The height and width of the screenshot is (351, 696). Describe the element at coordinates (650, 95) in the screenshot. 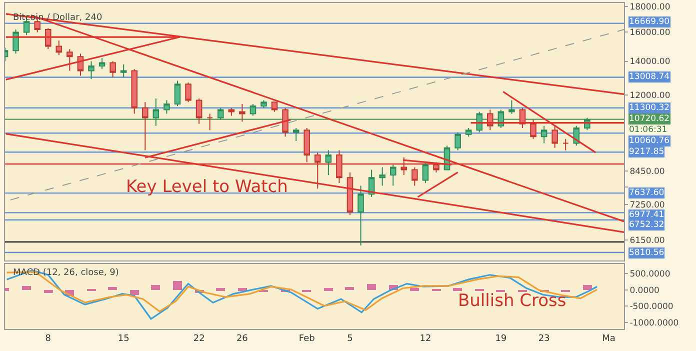

I see `y-tick-label: 12000.00` at that location.